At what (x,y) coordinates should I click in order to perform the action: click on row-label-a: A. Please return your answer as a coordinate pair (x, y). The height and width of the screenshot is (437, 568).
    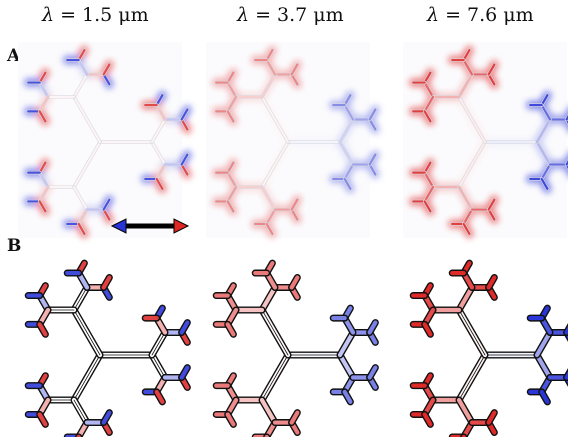
    Looking at the image, I should click on (14, 56).